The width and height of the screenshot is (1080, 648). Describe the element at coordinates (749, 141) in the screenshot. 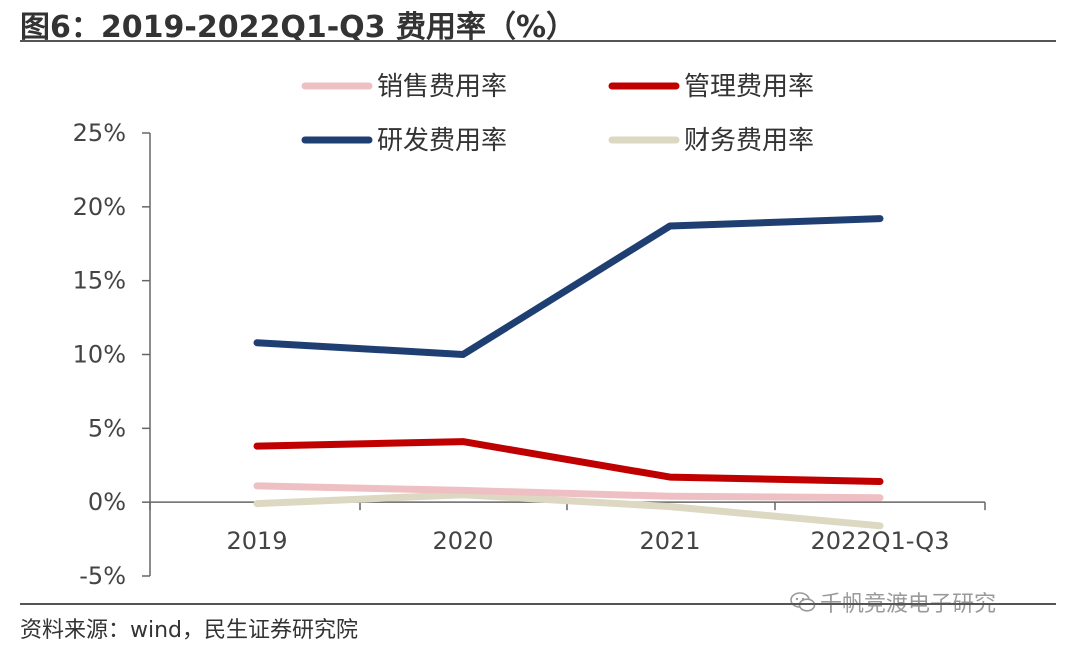

I see `legend-label-4: 财务费用率` at that location.